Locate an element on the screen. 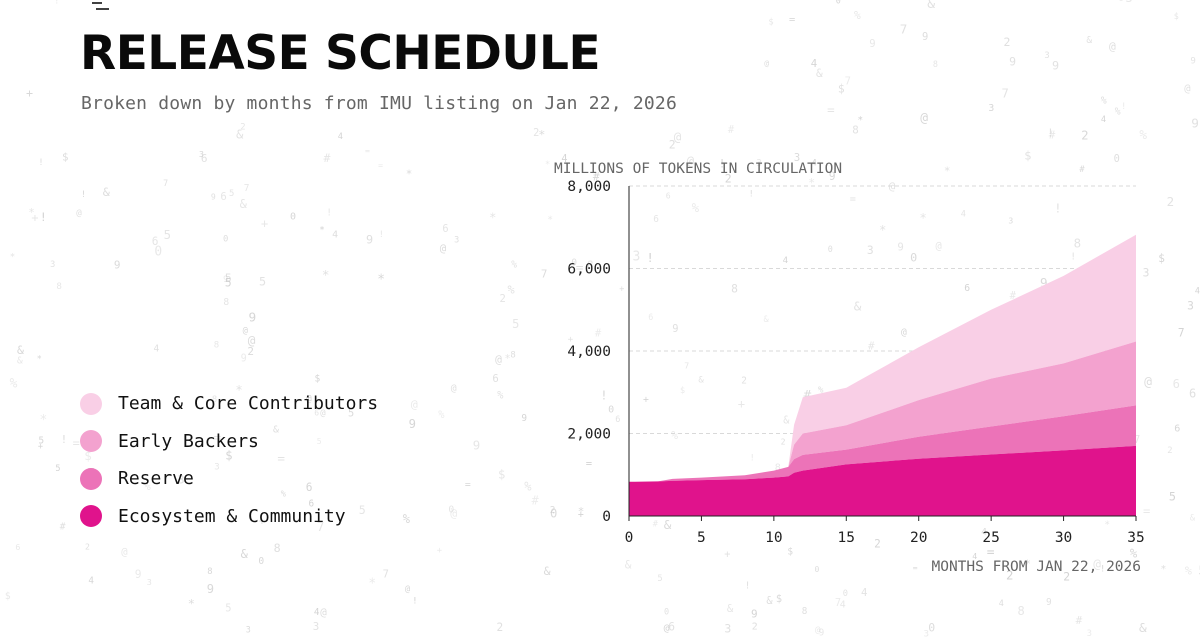  logo-icon is located at coordinates (100, 6).